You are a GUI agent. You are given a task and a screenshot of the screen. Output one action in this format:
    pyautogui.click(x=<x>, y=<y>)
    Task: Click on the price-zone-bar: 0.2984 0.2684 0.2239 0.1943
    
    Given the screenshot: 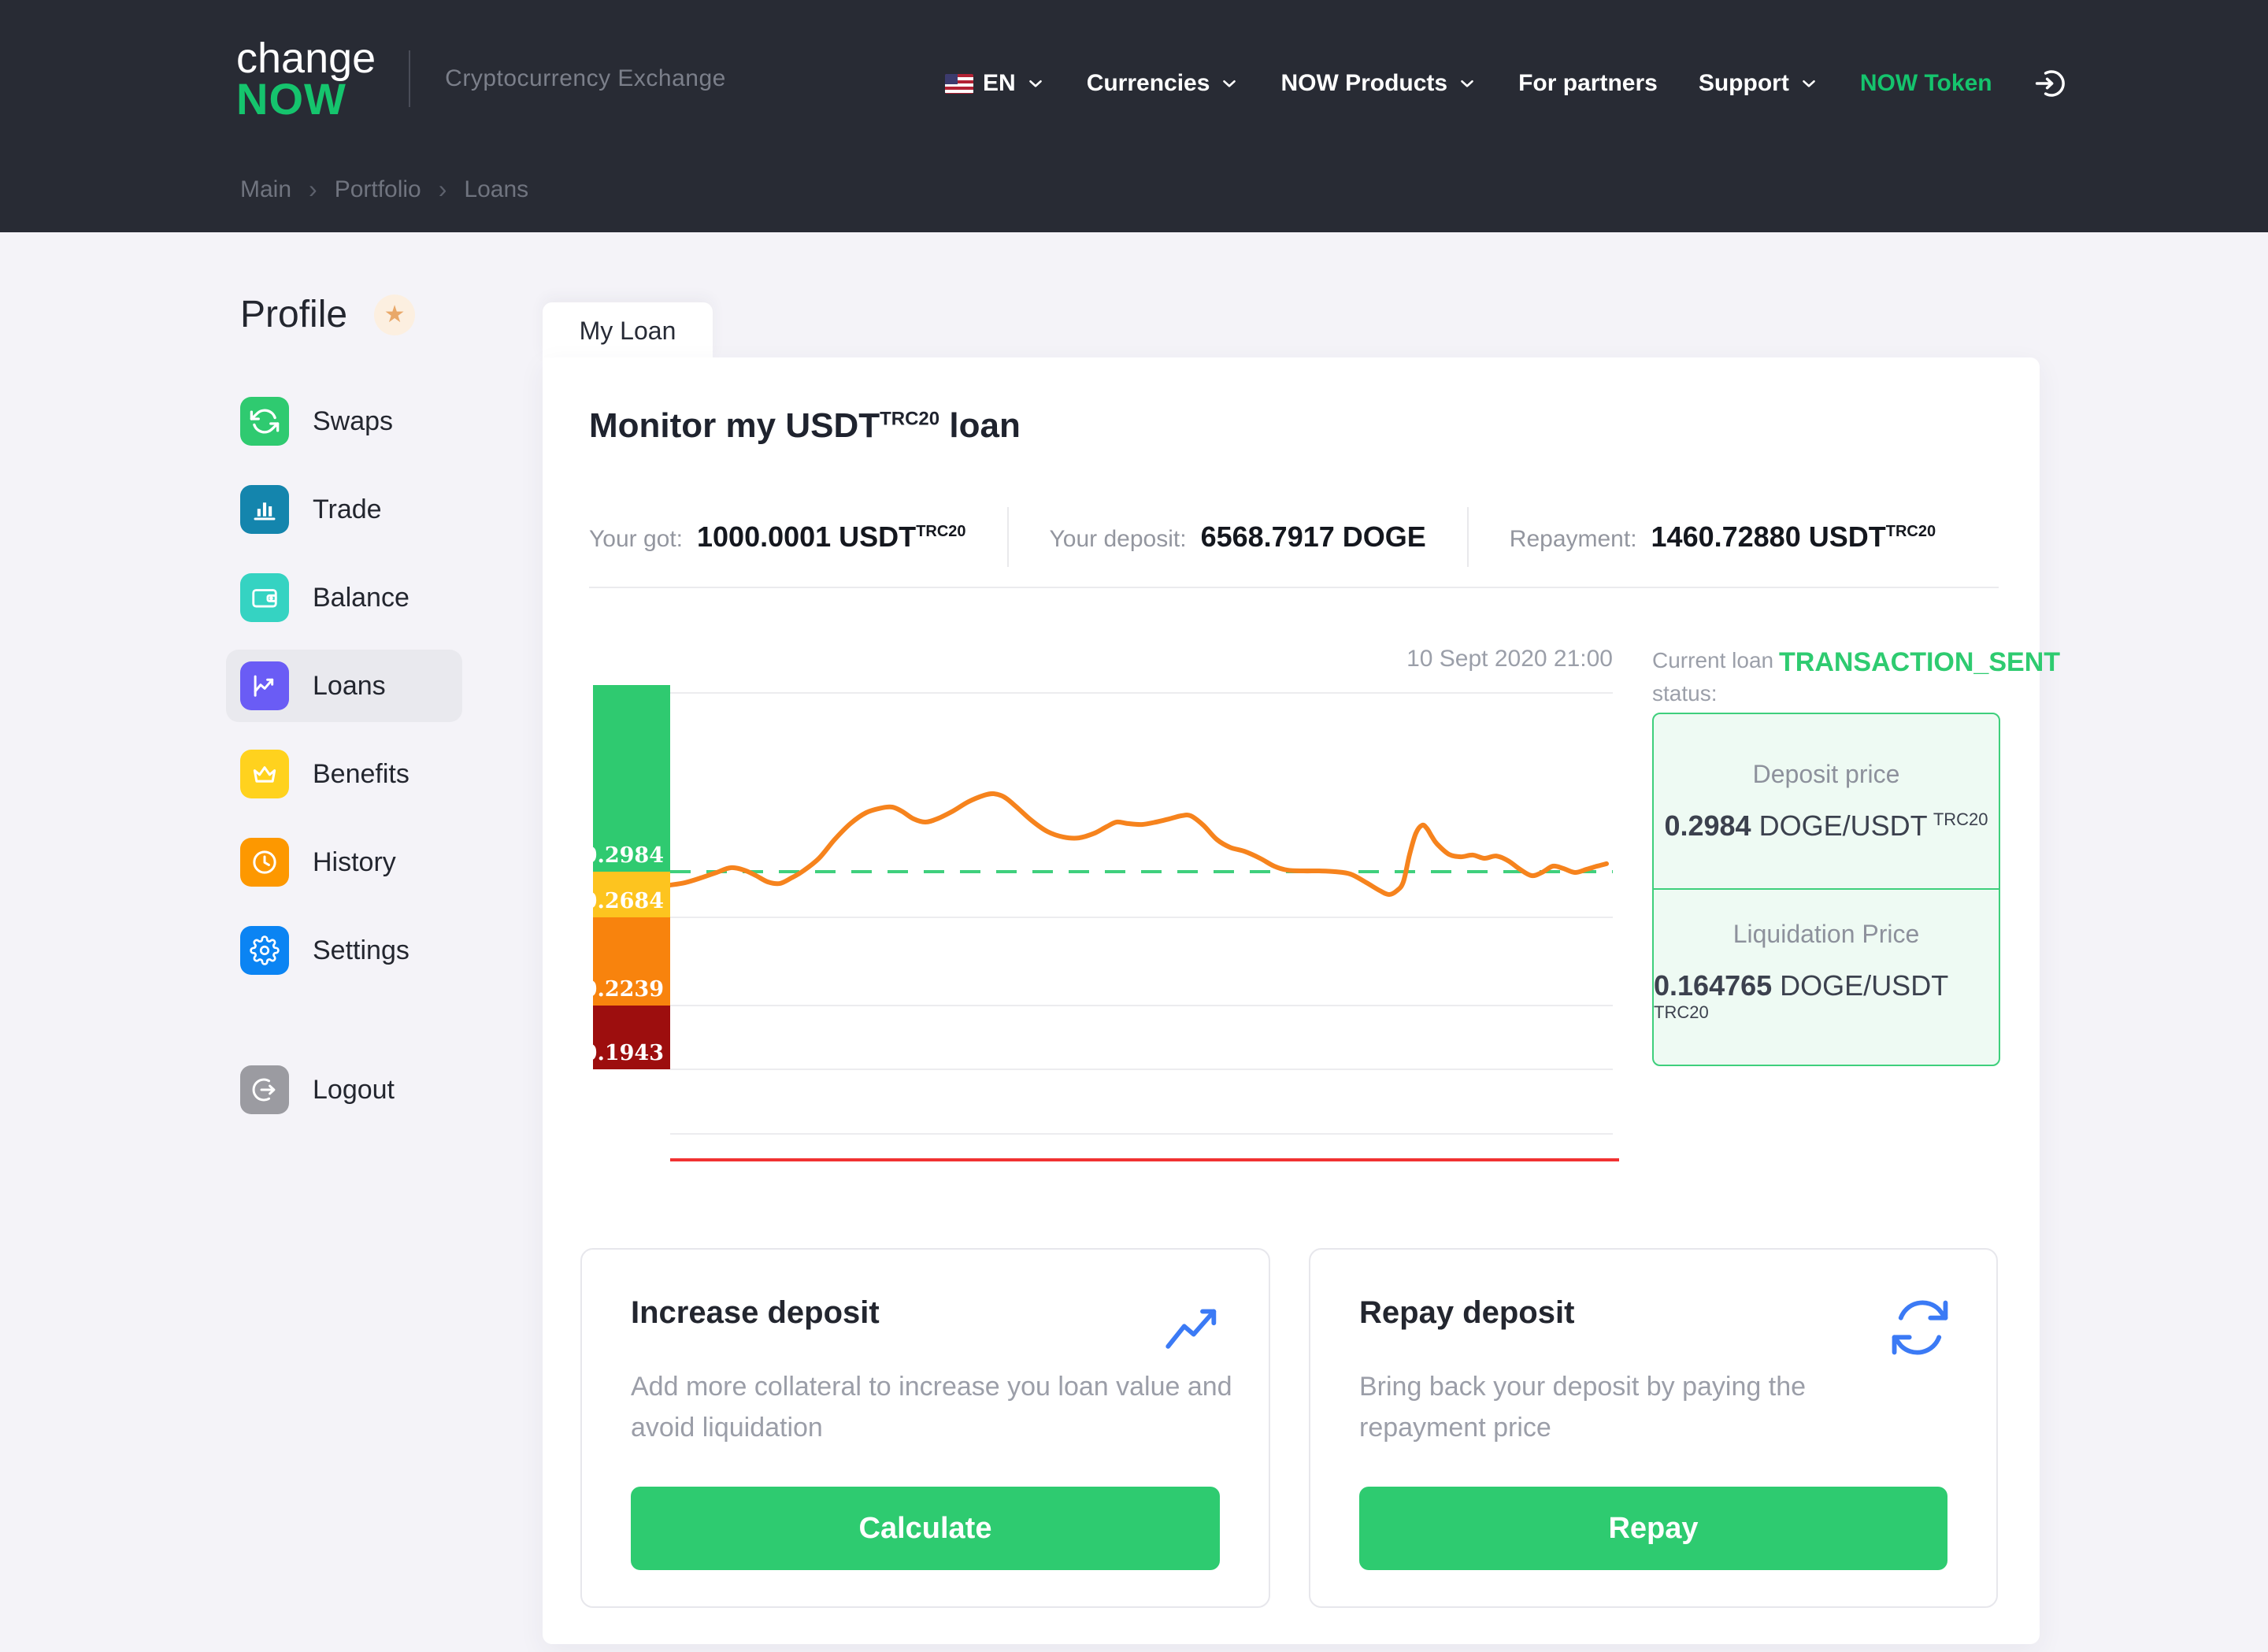 What is the action you would take?
    pyautogui.click(x=626, y=877)
    